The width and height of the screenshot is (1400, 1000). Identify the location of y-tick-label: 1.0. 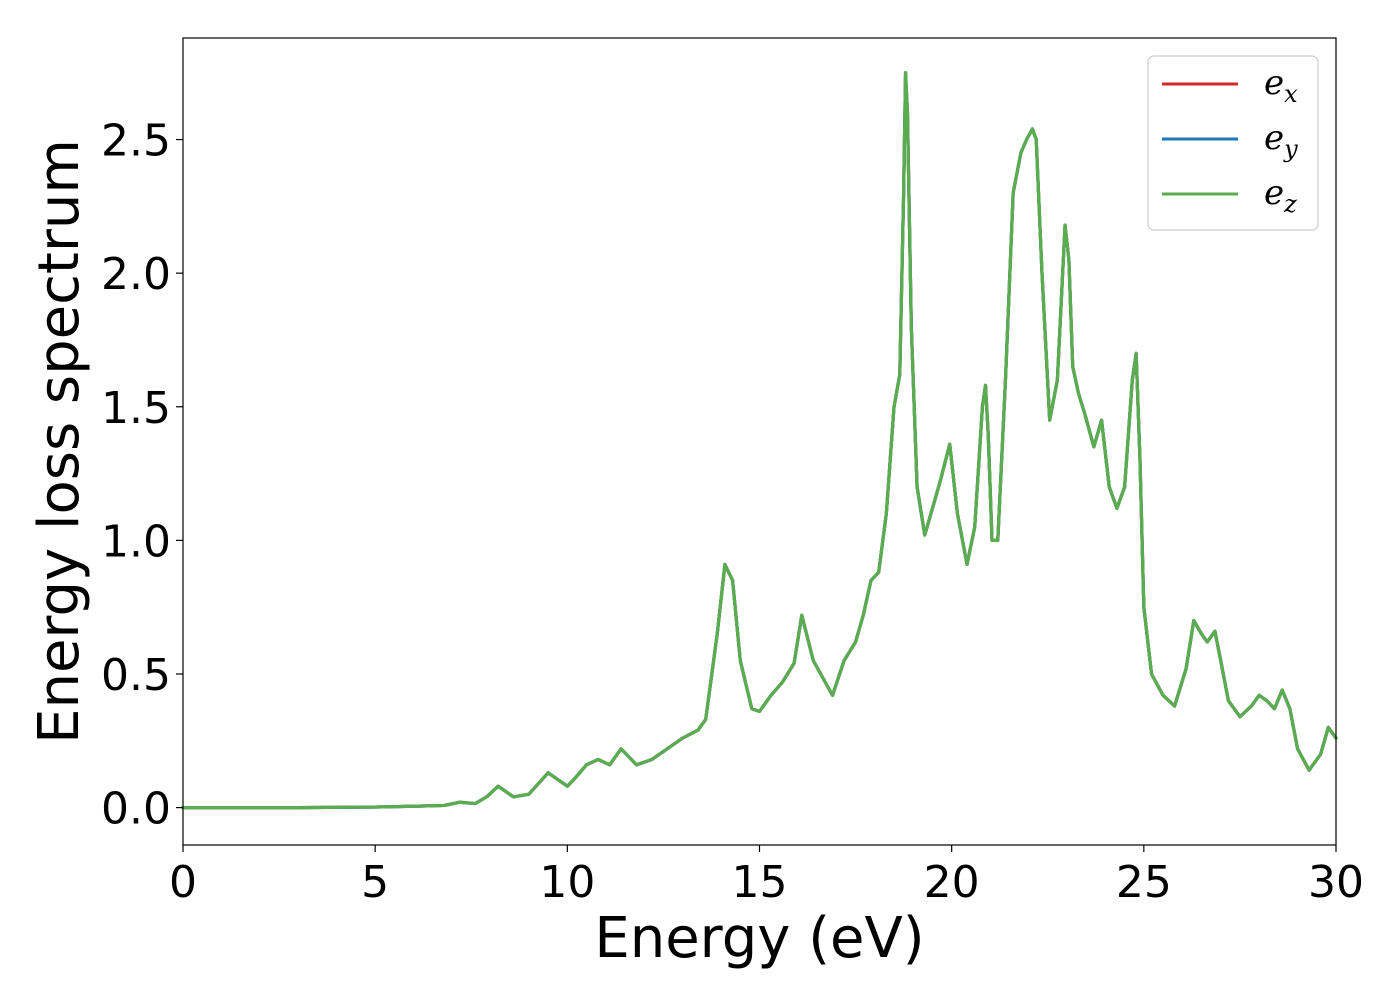
(136, 541).